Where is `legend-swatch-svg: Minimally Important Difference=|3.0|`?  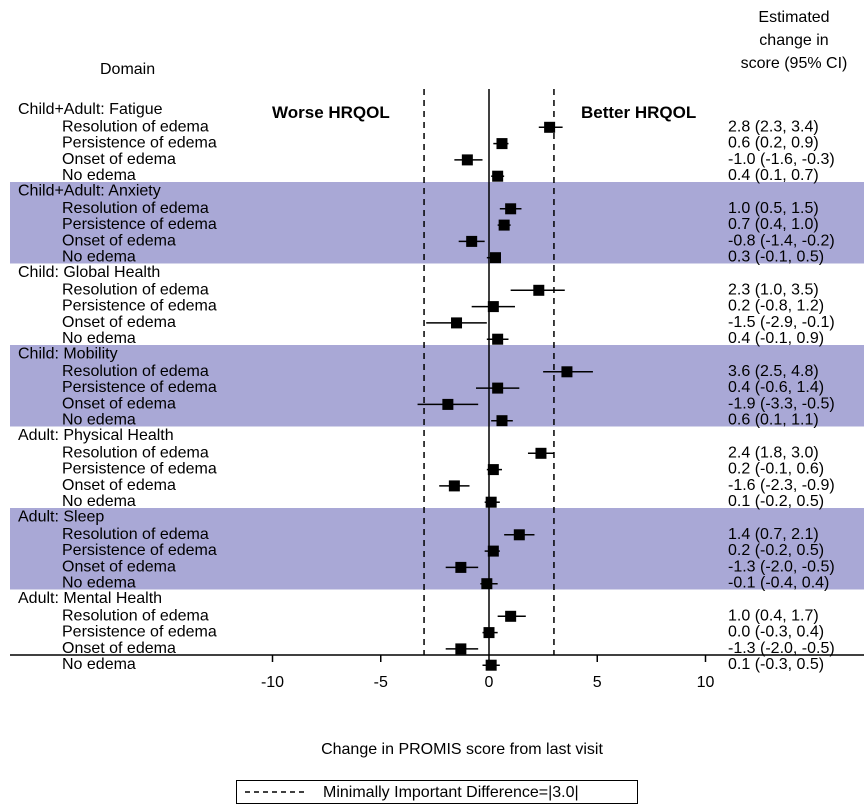
legend-swatch-svg: Minimally Important Difference=|3.0| is located at coordinates (412, 792).